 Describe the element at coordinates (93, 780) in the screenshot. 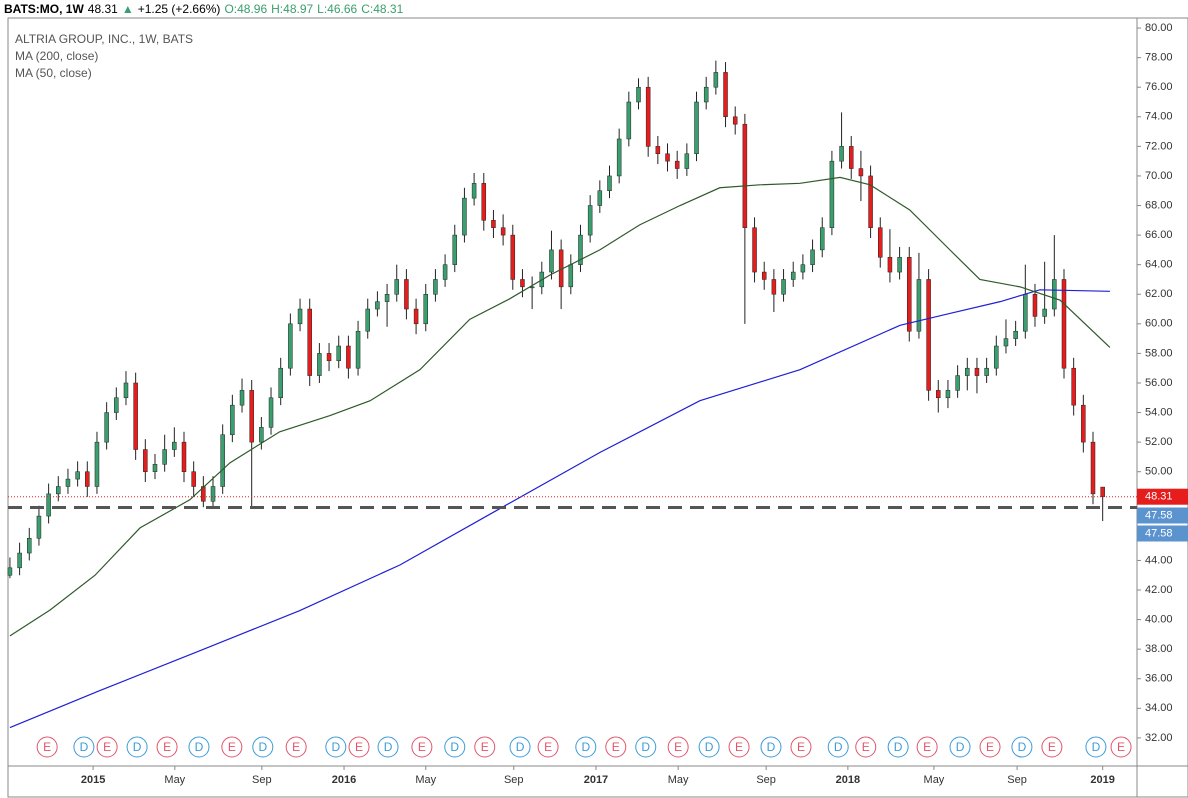

I see `x-tick-label: 2015` at that location.